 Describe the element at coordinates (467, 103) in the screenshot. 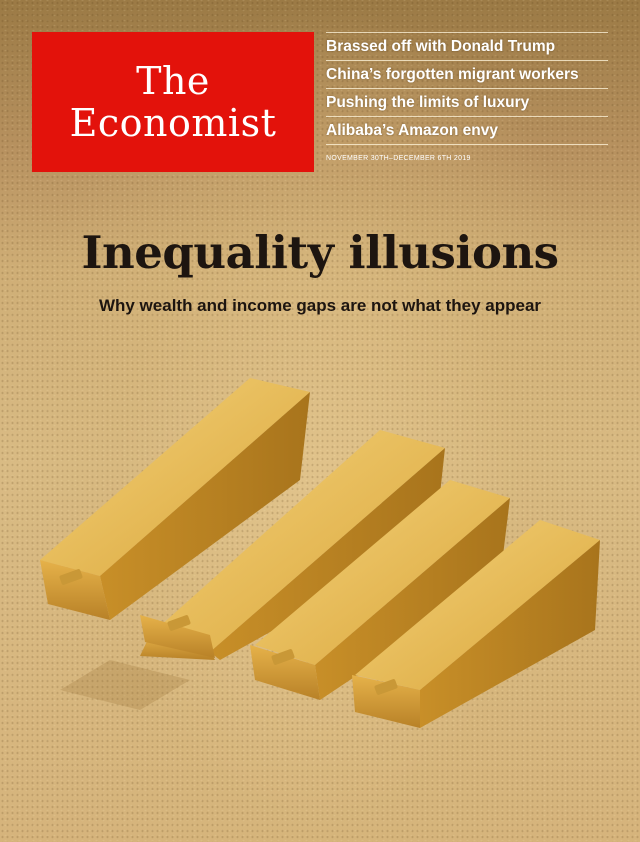

I see `teaser-item: Pushing the limits of luxury` at that location.